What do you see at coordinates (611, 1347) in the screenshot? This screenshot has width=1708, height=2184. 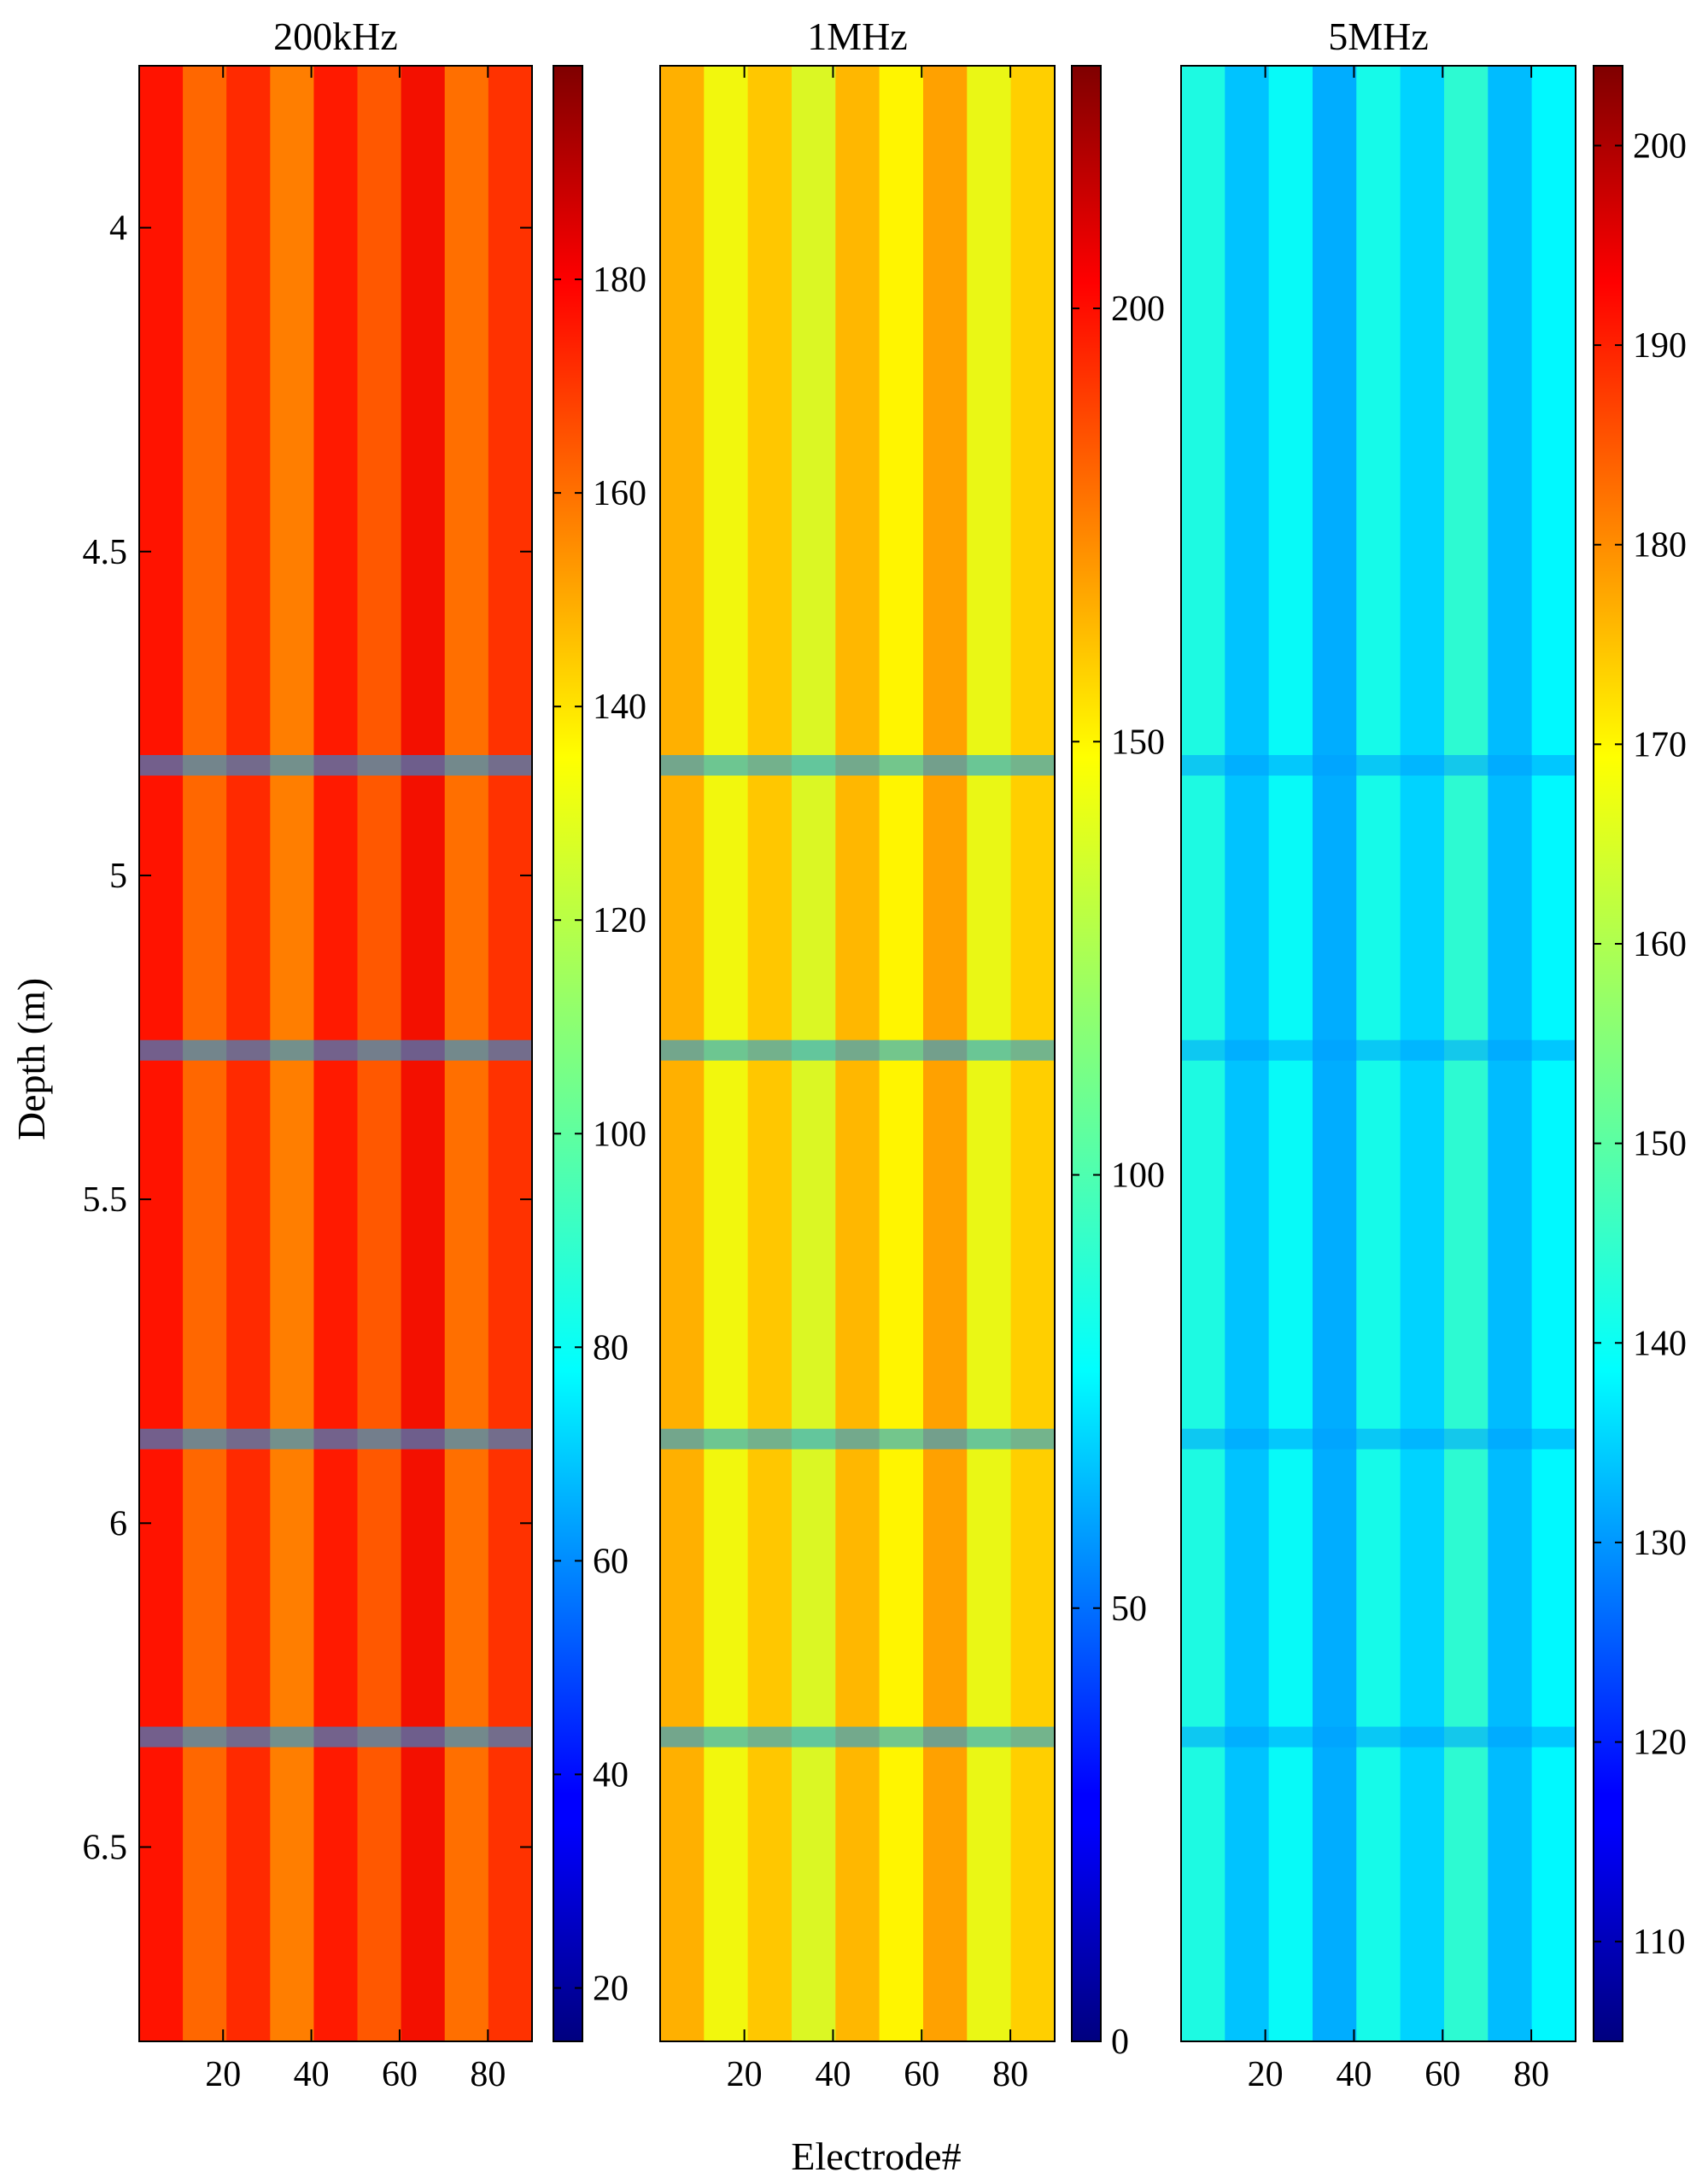 I see `colorbar-tick-label: 80` at bounding box center [611, 1347].